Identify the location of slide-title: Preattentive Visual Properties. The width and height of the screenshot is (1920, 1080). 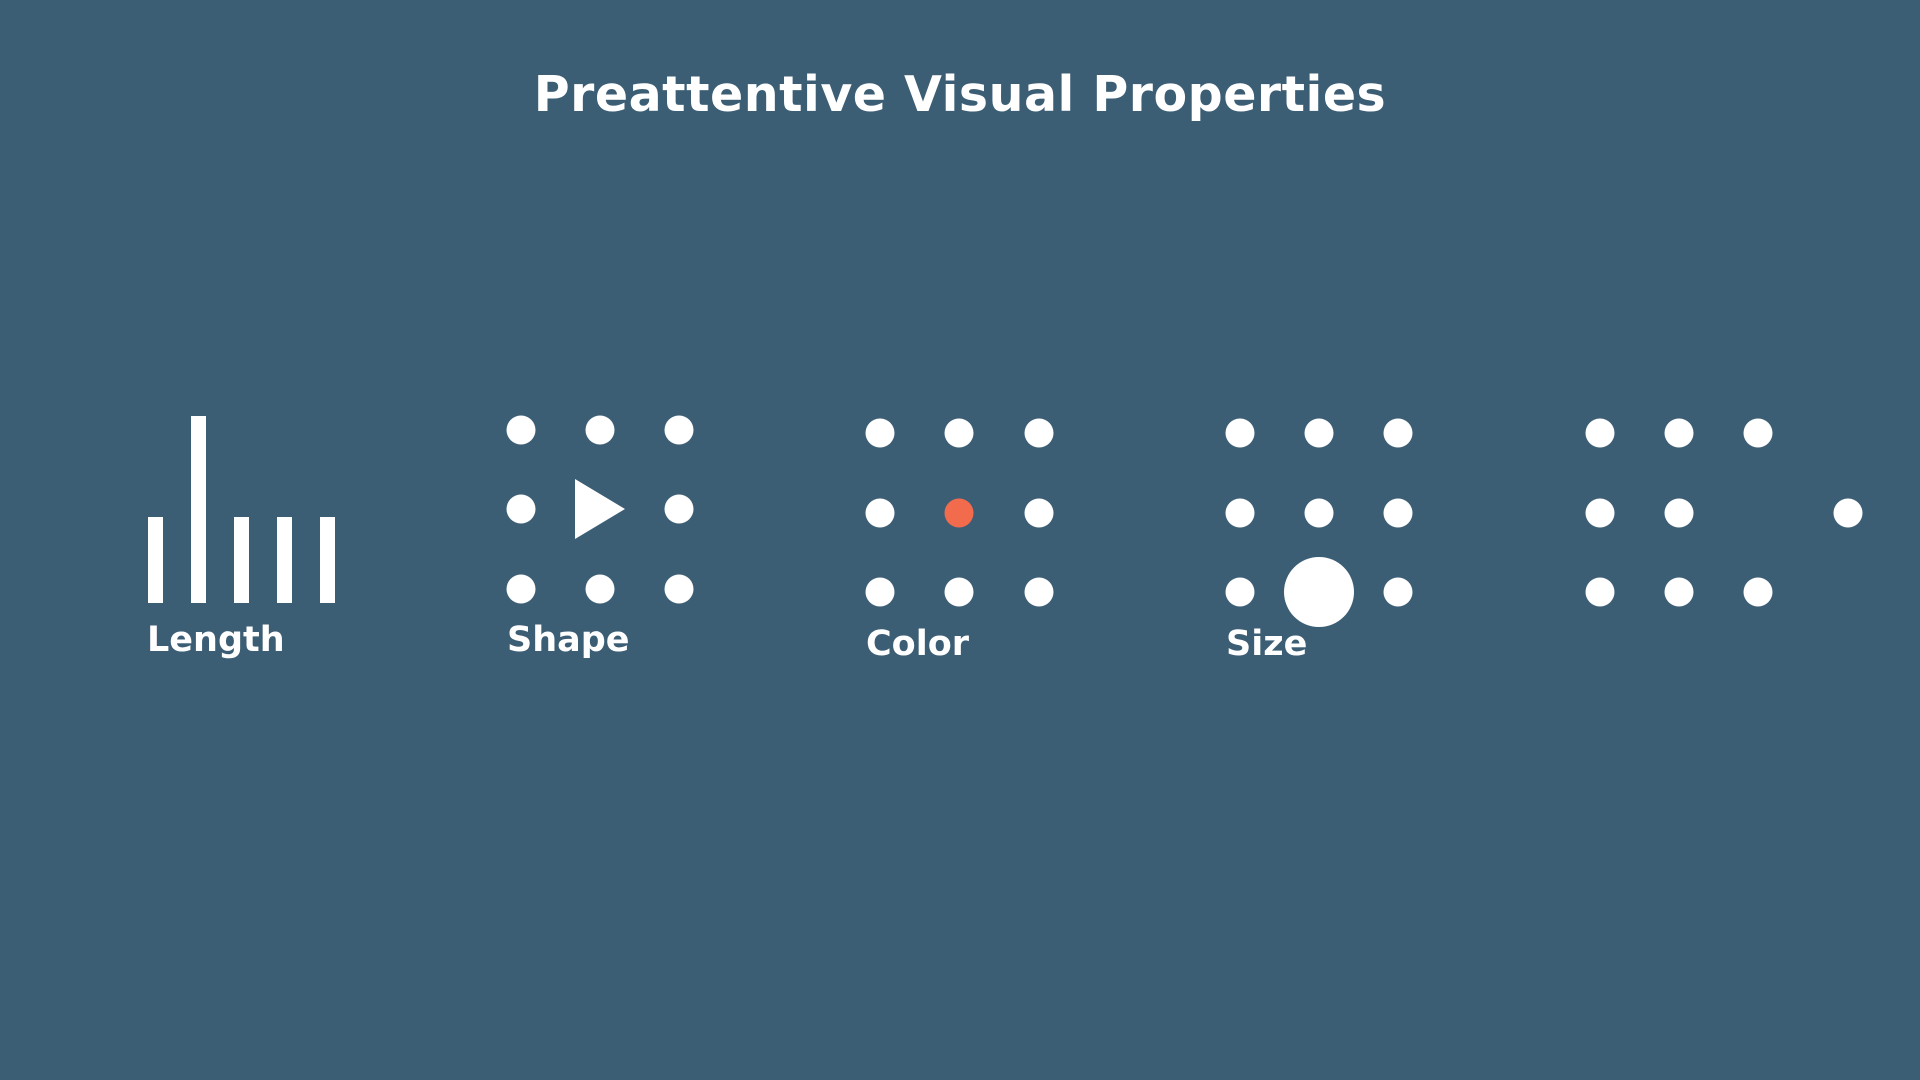
(960, 94).